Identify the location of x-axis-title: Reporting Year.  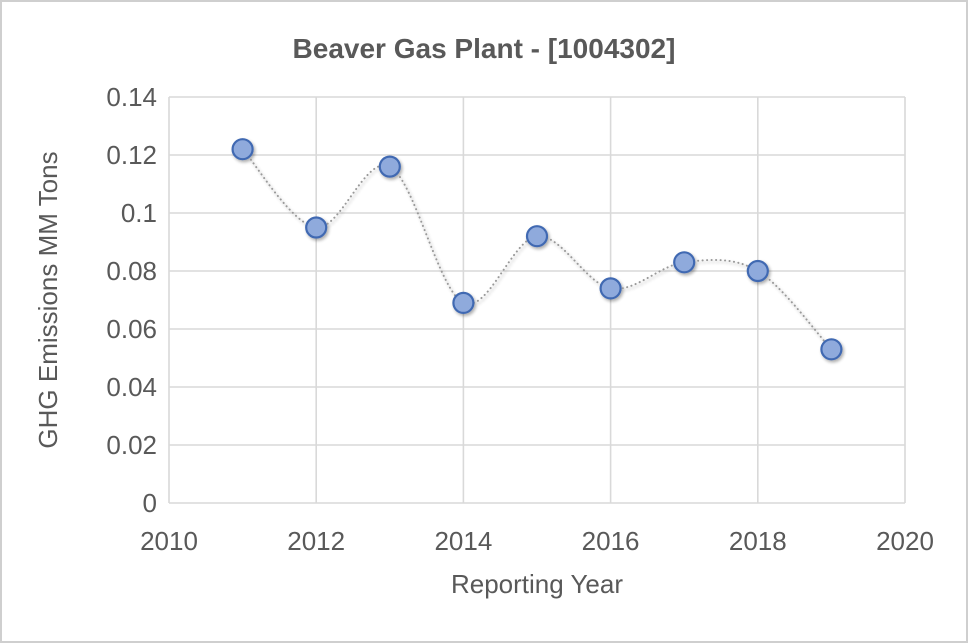
(537, 584).